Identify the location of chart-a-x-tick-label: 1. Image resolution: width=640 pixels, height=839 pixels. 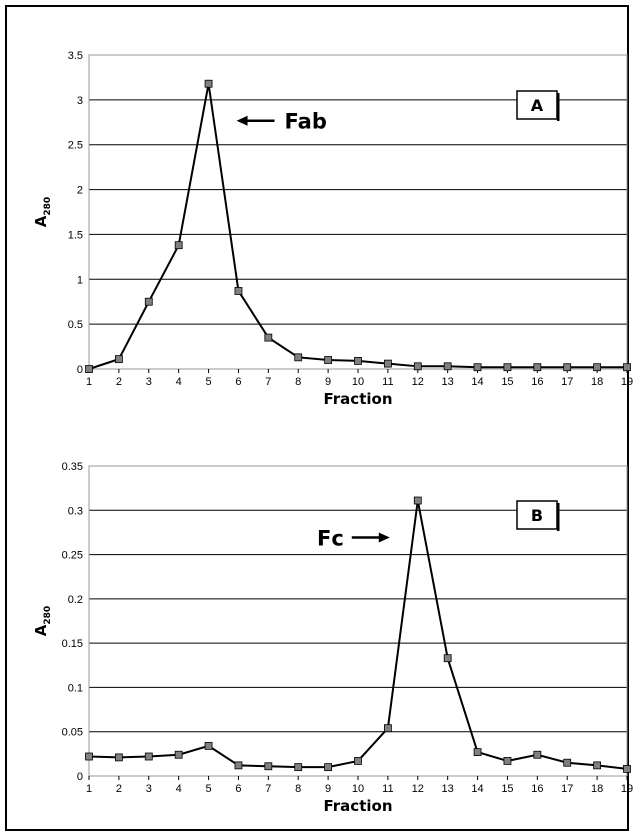
(89, 382).